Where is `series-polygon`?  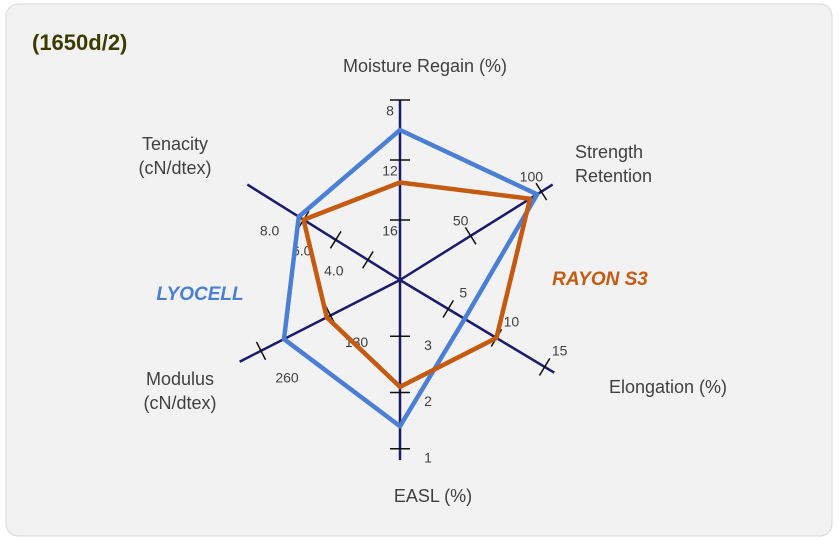 series-polygon is located at coordinates (417, 285).